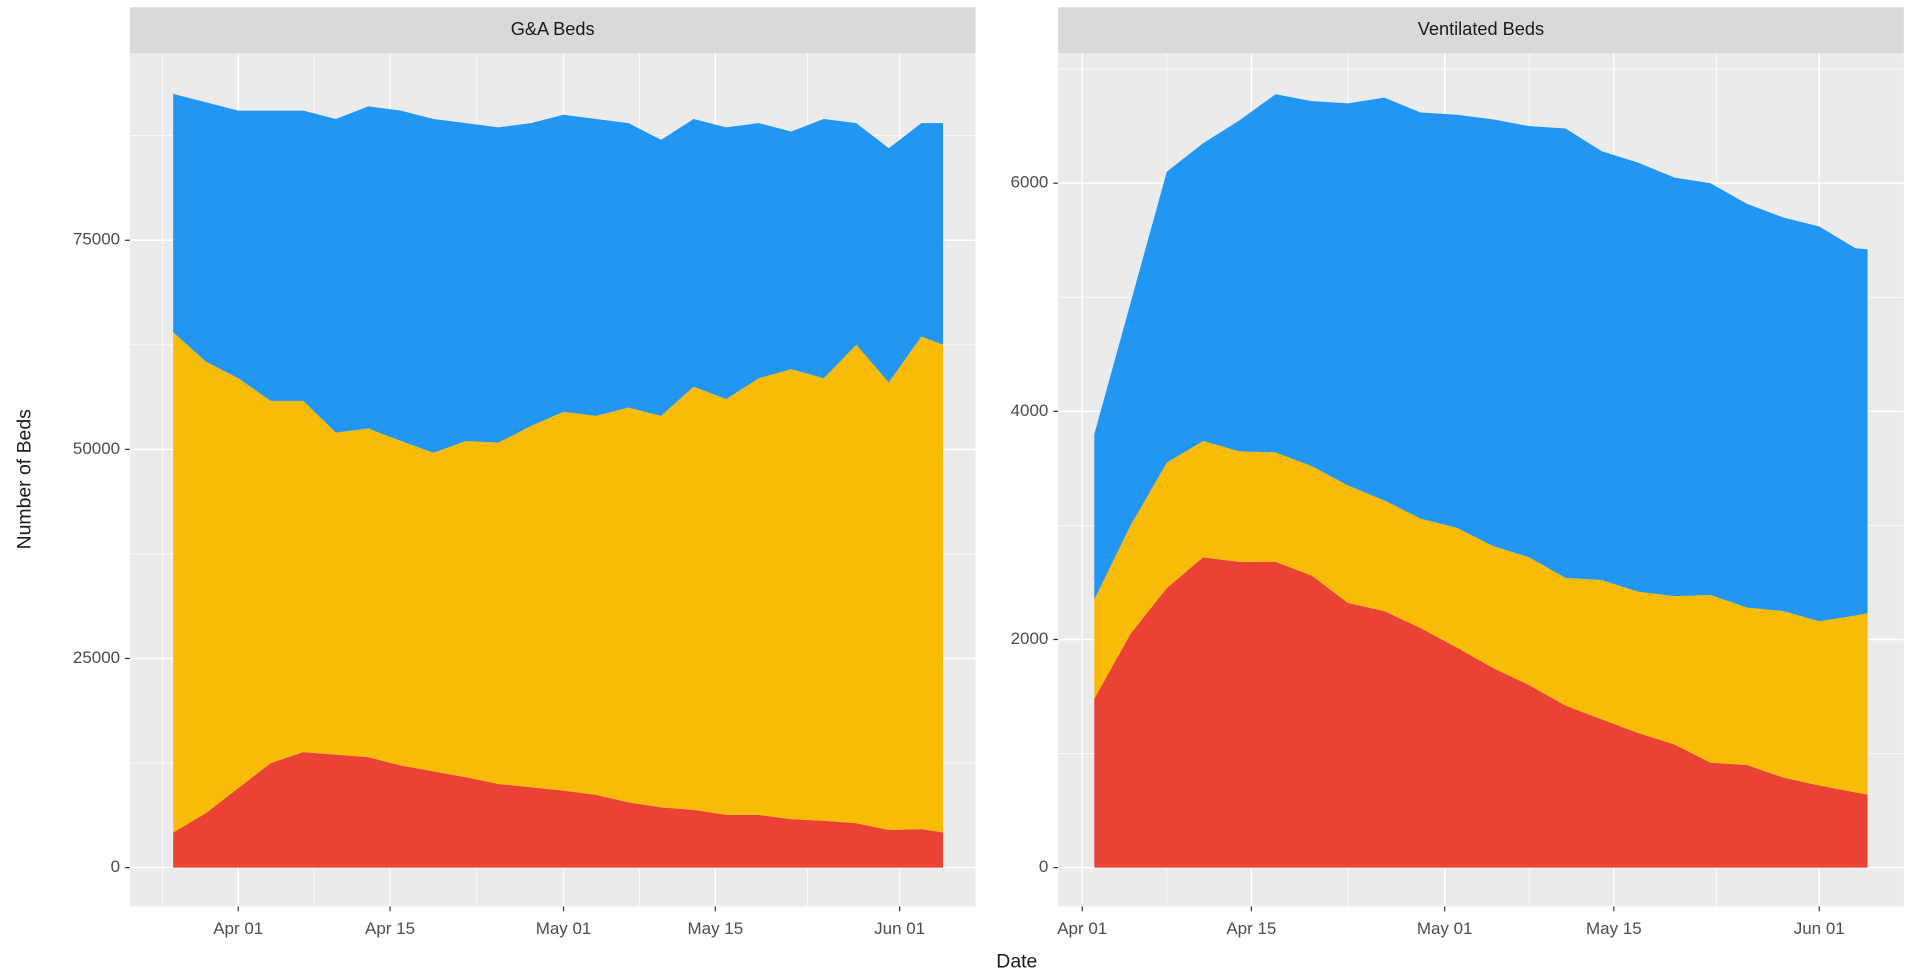  What do you see at coordinates (1030, 638) in the screenshot?
I see `y-tick-label: 2000` at bounding box center [1030, 638].